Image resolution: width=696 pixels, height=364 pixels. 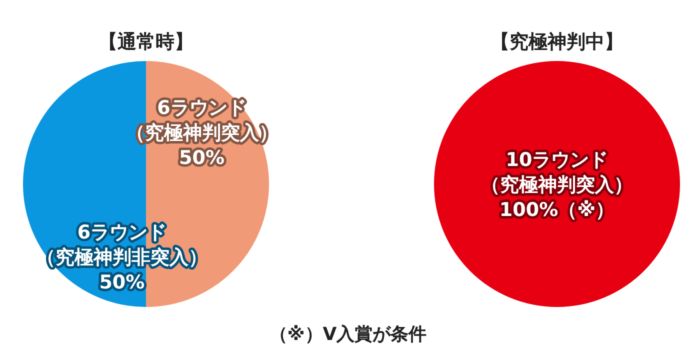 I want to click on chart-title: 【通常時】, so click(x=146, y=42).